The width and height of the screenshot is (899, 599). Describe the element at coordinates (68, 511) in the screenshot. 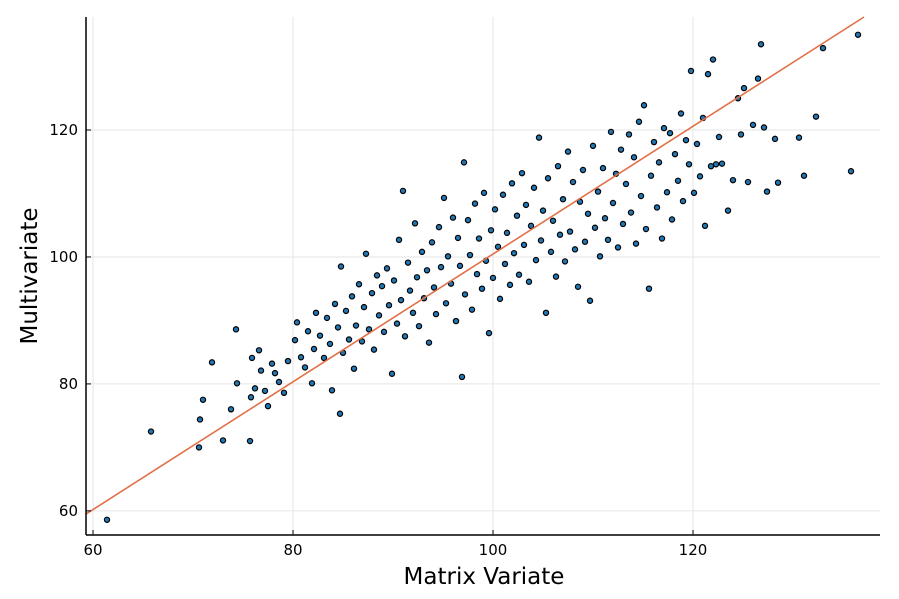

I see `y-tick-label: 60` at that location.